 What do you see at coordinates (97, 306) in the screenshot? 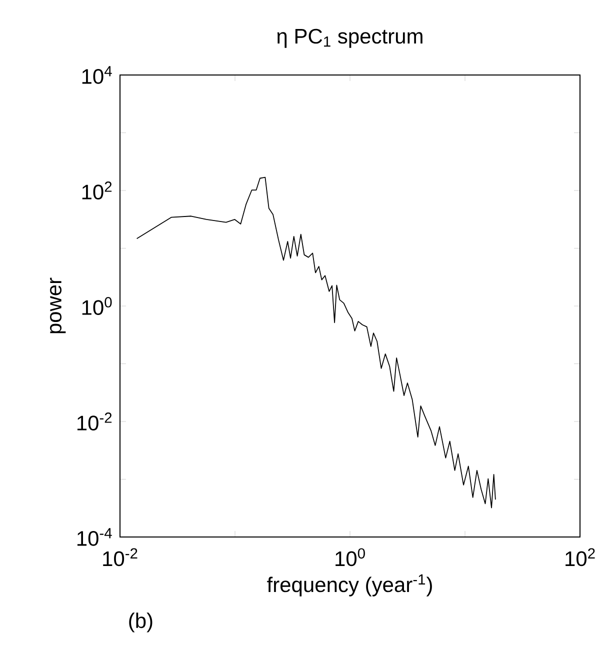
I see `y-tick-label: 10$^{0}$` at bounding box center [97, 306].